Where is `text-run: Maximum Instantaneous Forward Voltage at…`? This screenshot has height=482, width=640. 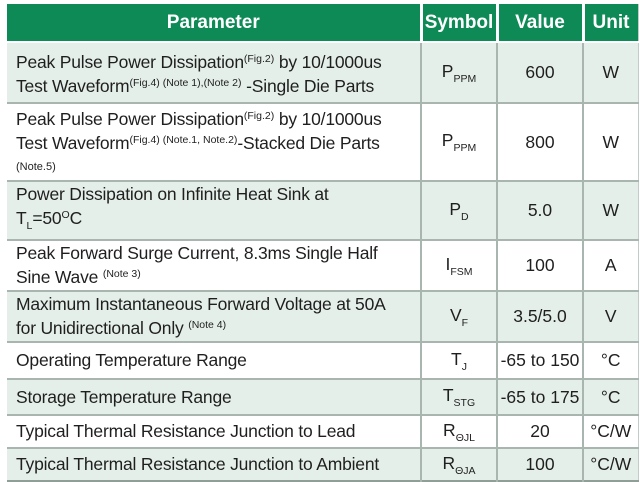 text-run: Maximum Instantaneous Forward Voltage at… is located at coordinates (201, 304).